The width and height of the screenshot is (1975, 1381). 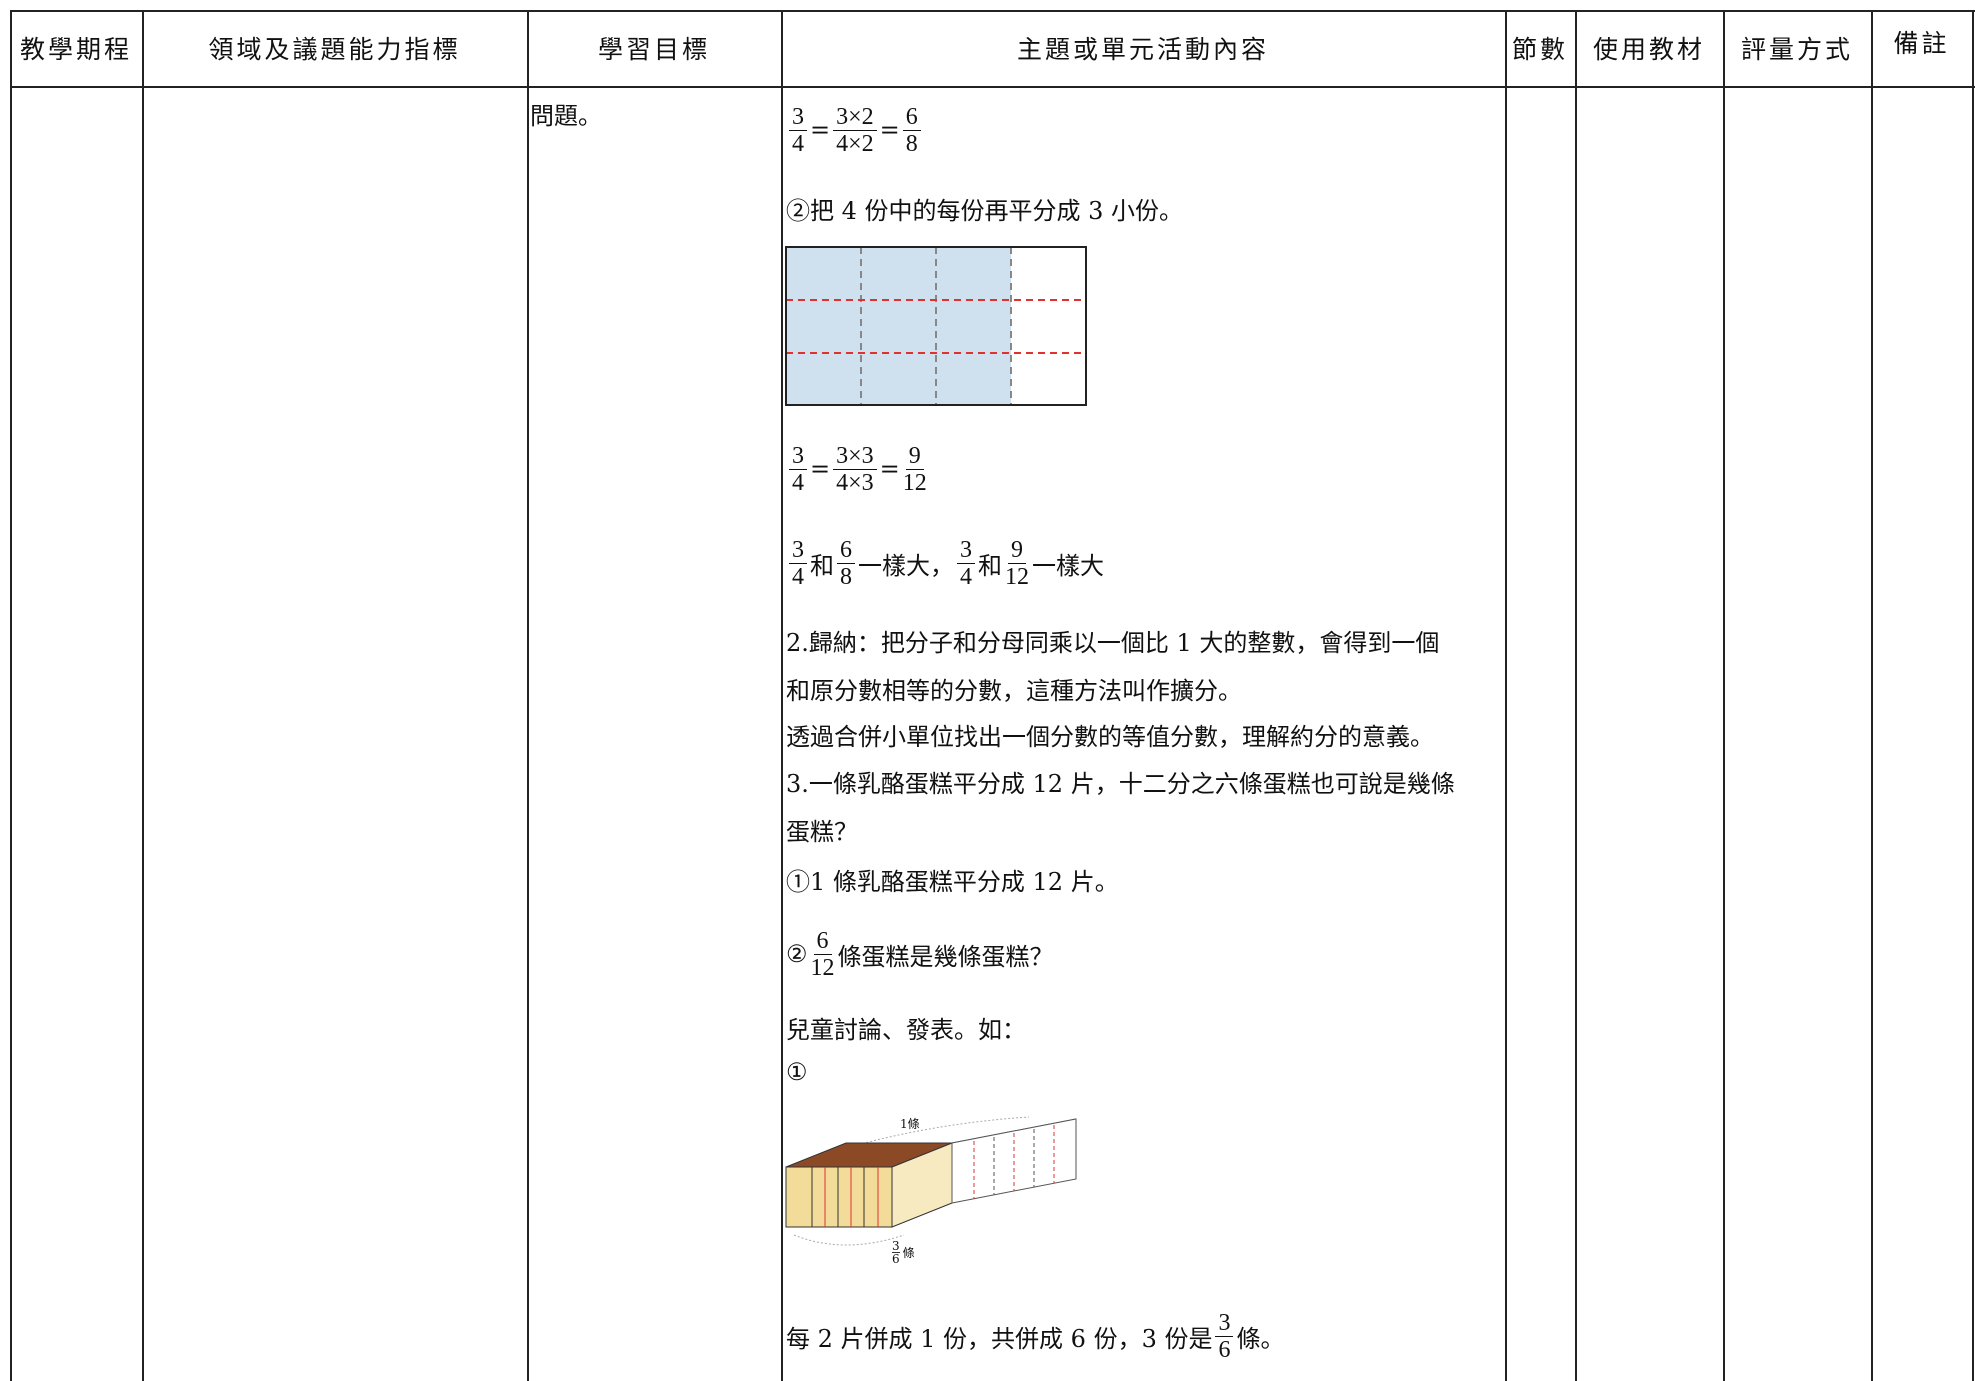 I want to click on fraction: 3 6, so click(x=896, y=1252).